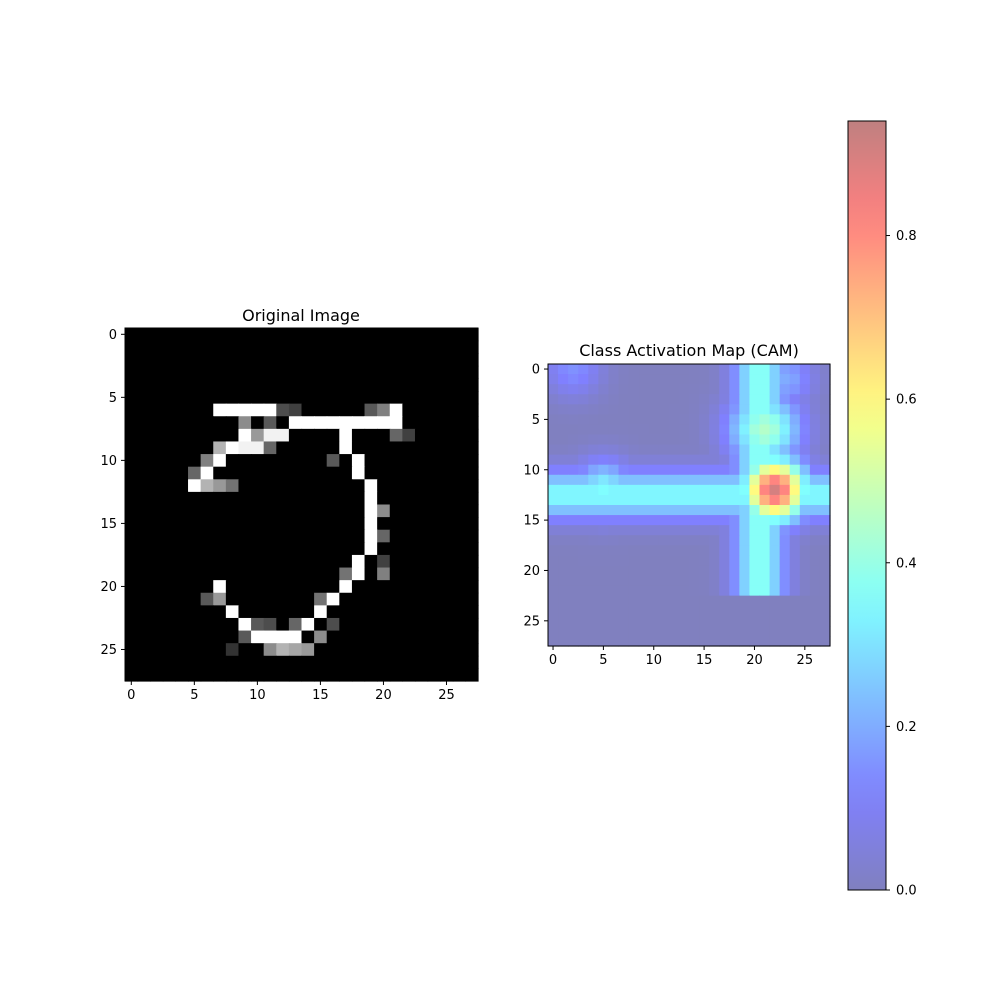  I want to click on cam-x-tick-label: 5, so click(603, 660).